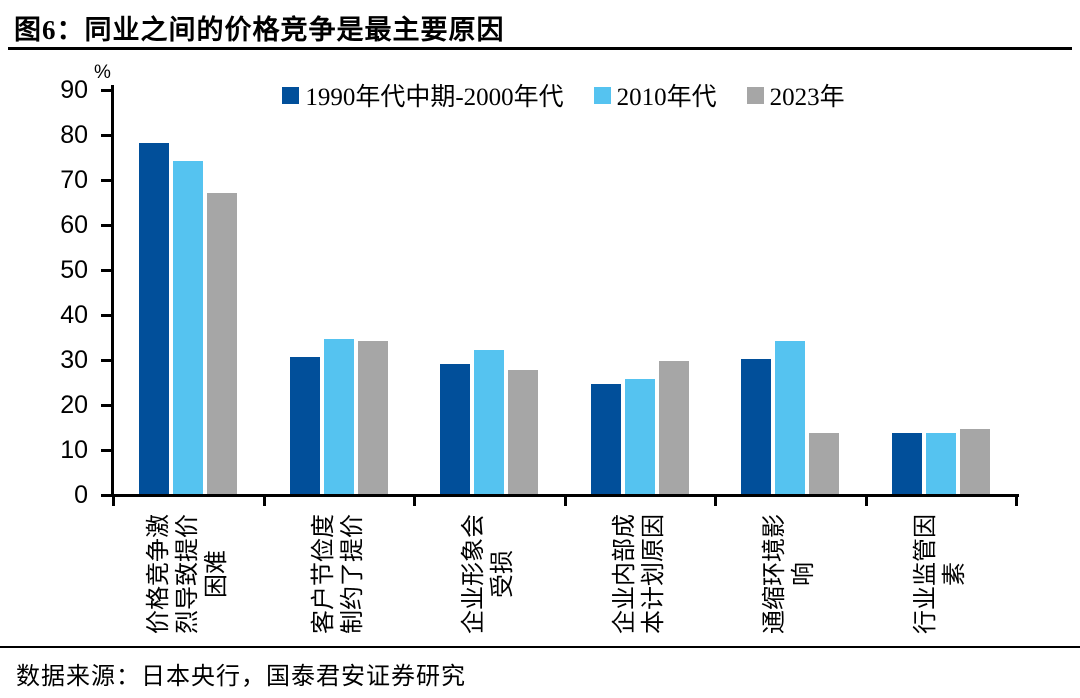  What do you see at coordinates (338, 574) in the screenshot?
I see `x-axis-category-label-text: 客户节俭度 制约了提价` at bounding box center [338, 574].